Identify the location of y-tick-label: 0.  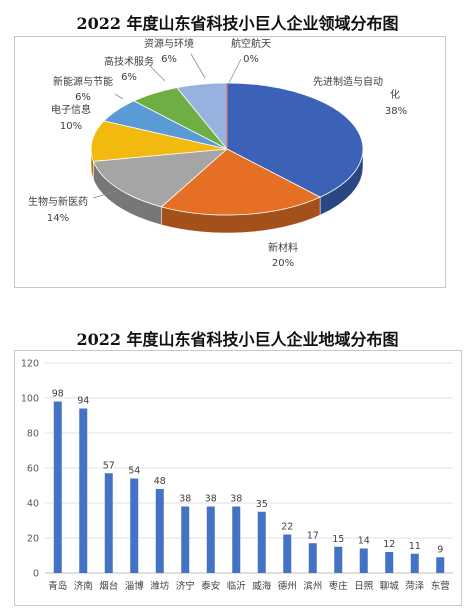
(36, 574).